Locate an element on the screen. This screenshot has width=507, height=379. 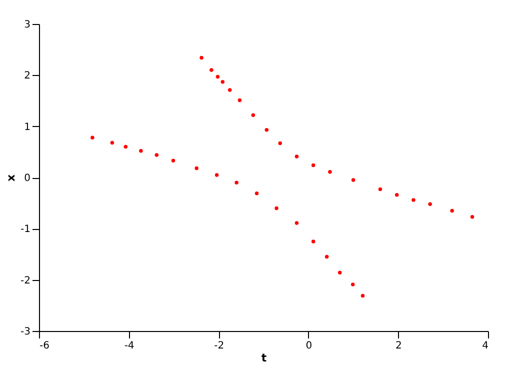
y-tick-label: 2 is located at coordinates (27, 76).